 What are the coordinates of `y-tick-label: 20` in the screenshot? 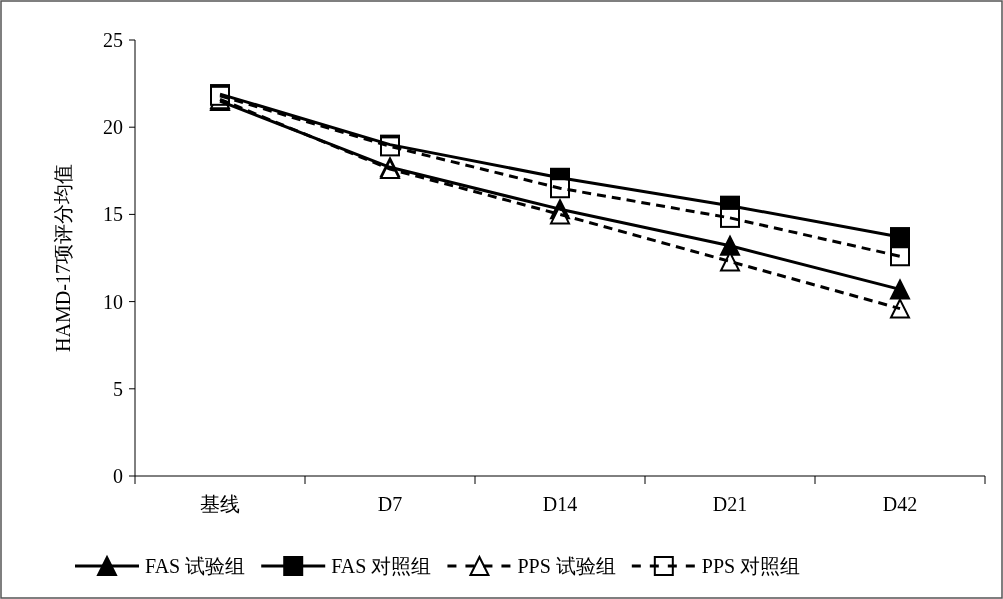 It's located at (113, 127).